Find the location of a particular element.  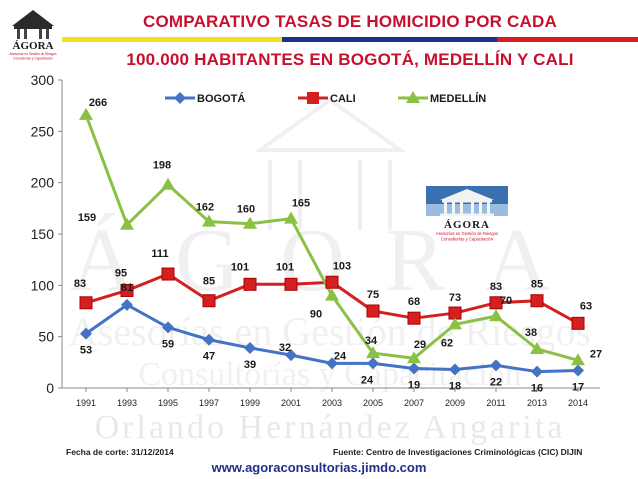

y-tick-label: 0 is located at coordinates (50, 388).